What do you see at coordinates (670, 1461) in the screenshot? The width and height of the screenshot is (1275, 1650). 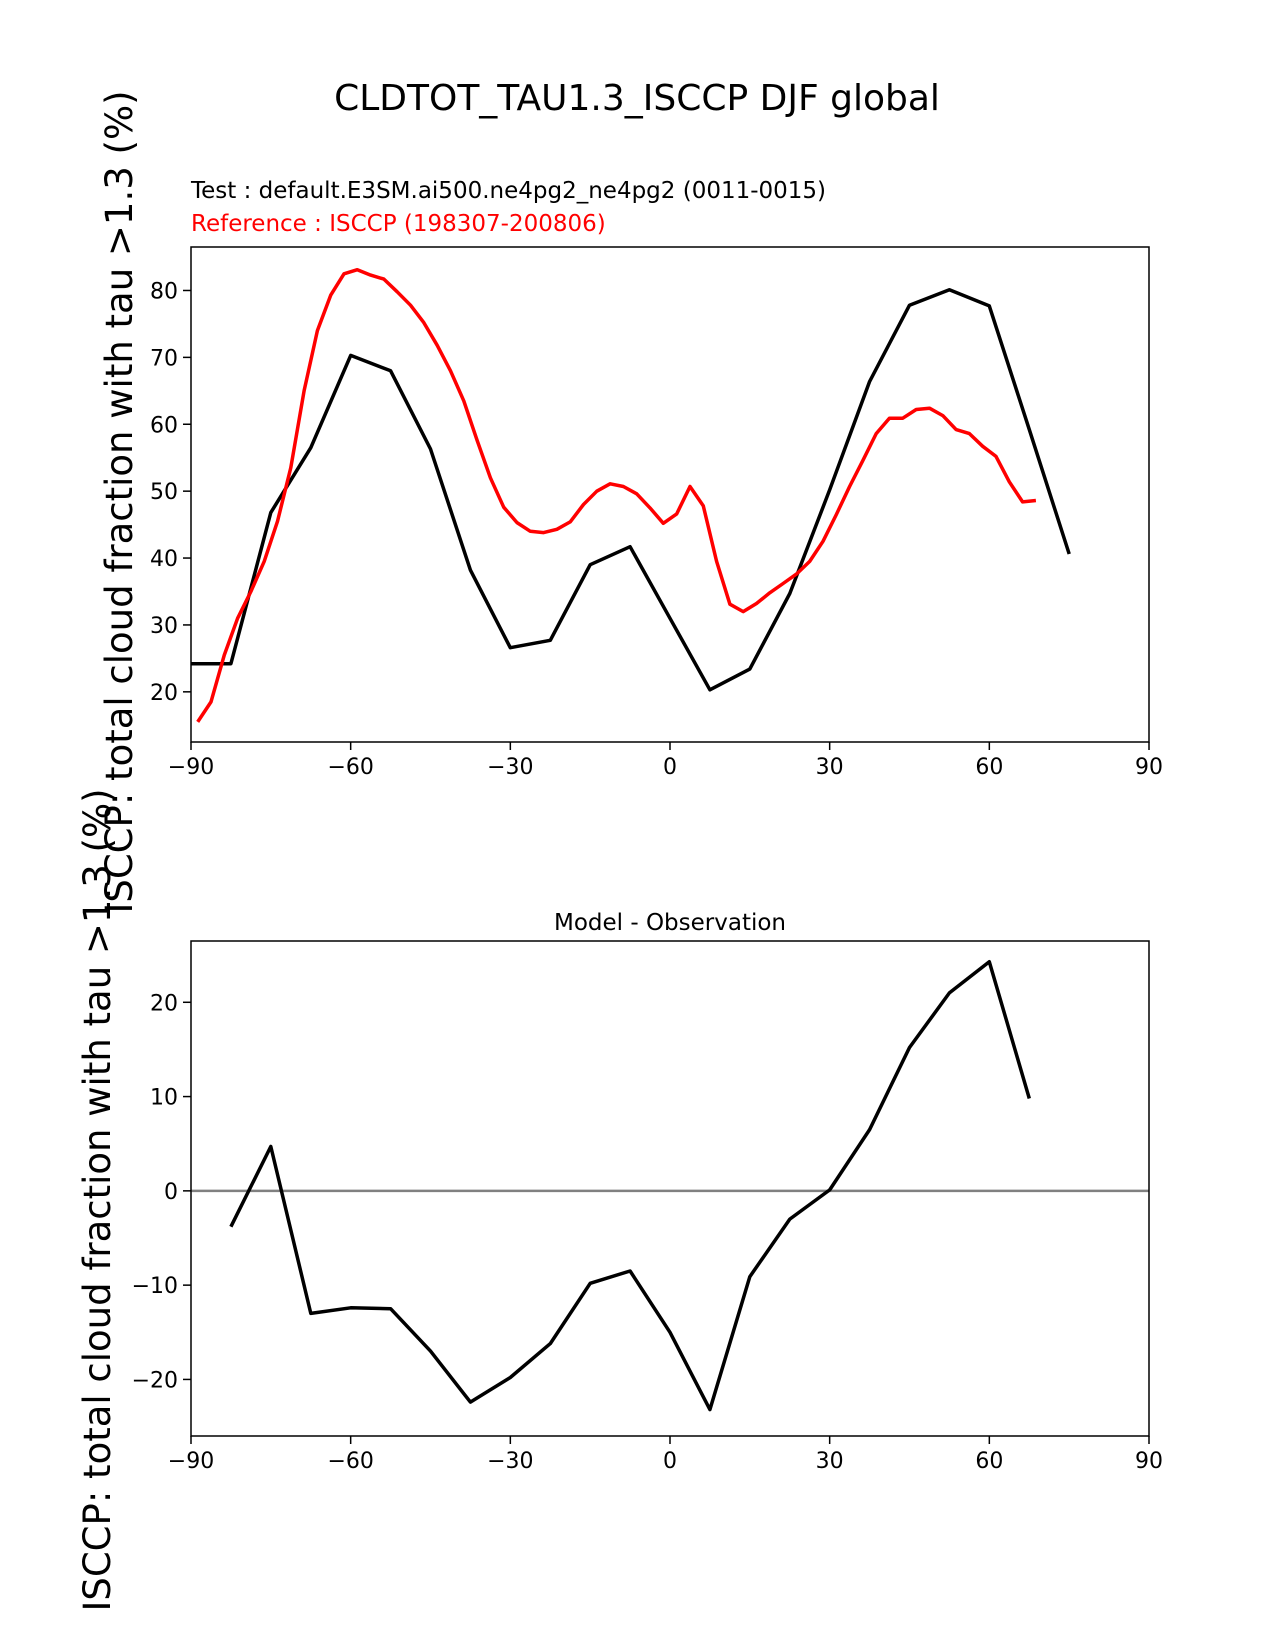 I see `bottom-xtick-label: 0` at bounding box center [670, 1461].